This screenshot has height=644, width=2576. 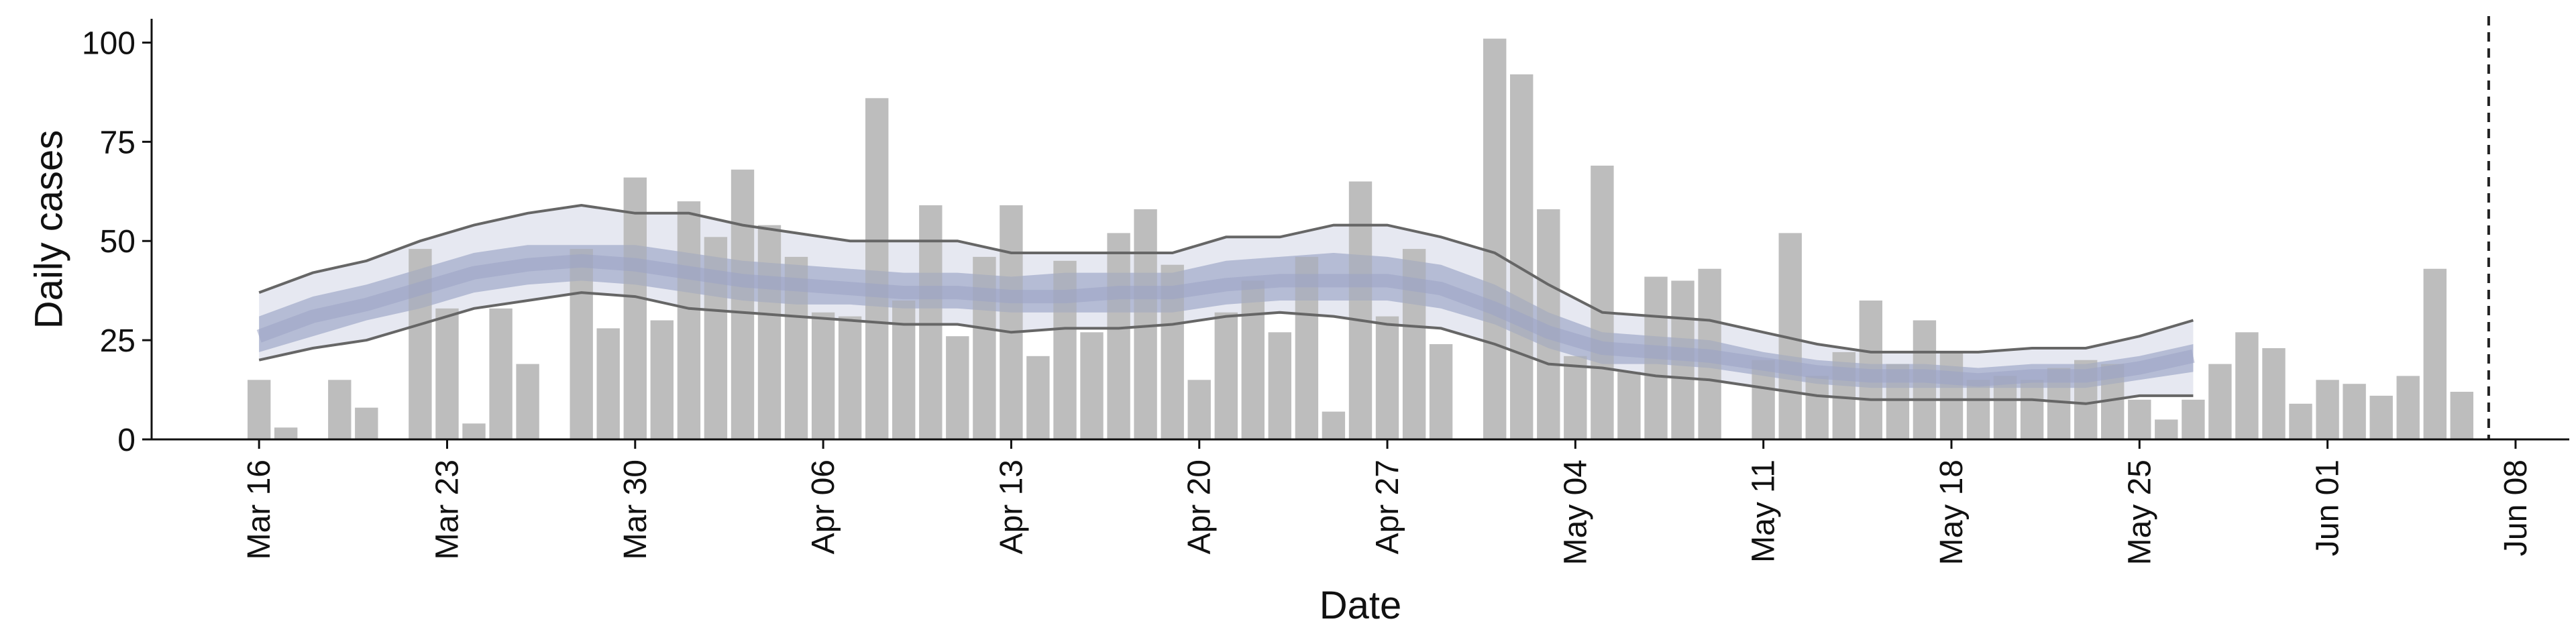 I want to click on x-tick-label: May 04, so click(x=1575, y=512).